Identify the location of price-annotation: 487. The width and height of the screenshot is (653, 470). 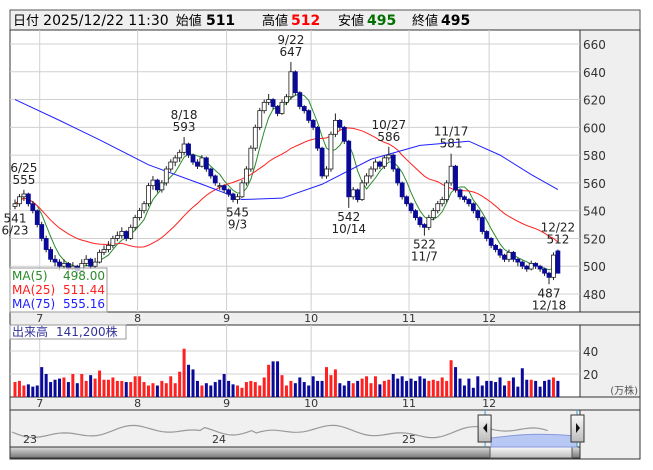
(549, 293).